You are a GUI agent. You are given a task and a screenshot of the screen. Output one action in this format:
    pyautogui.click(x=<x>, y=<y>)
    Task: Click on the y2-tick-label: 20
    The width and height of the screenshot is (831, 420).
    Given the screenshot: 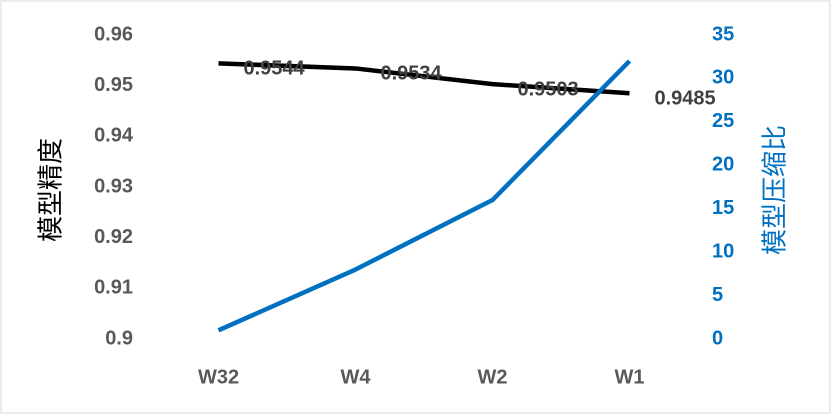 What is the action you would take?
    pyautogui.click(x=723, y=165)
    